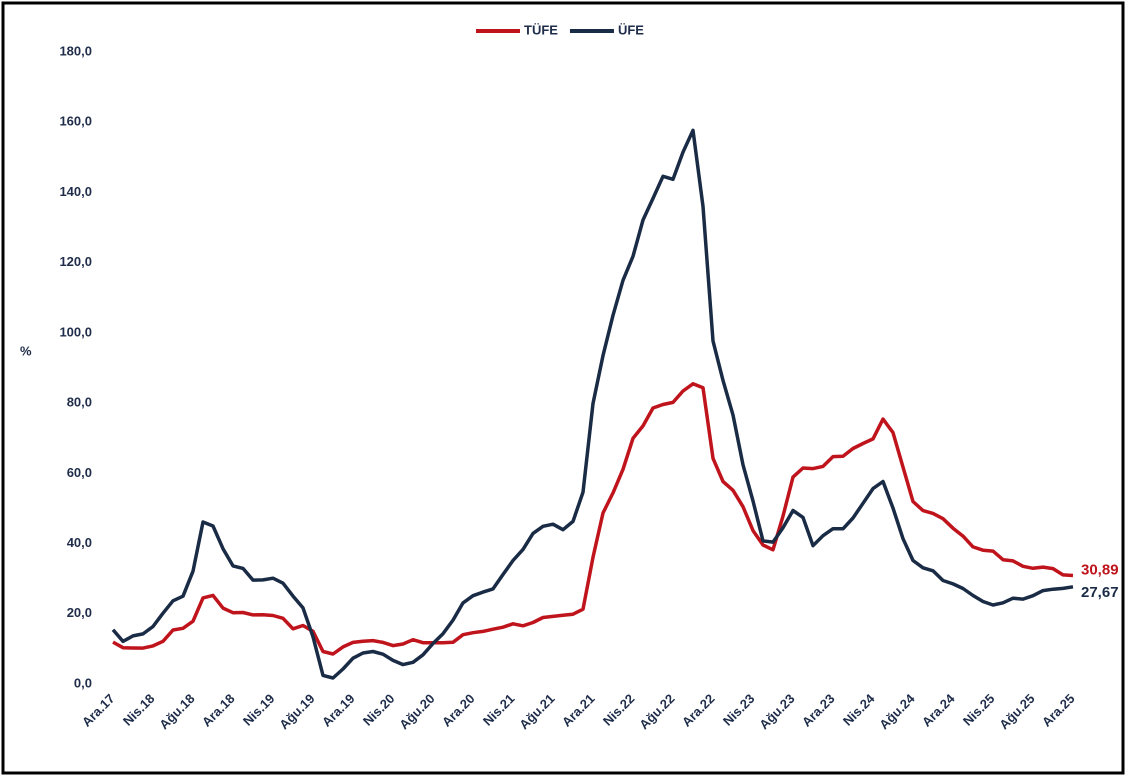 This screenshot has height=778, width=1128. What do you see at coordinates (26, 350) in the screenshot?
I see `y-axis-label: %` at bounding box center [26, 350].